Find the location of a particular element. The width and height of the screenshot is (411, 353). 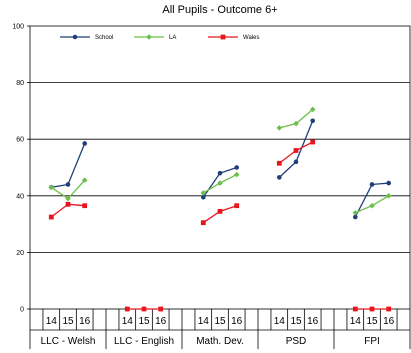

legend-marker-la is located at coordinates (149, 37).